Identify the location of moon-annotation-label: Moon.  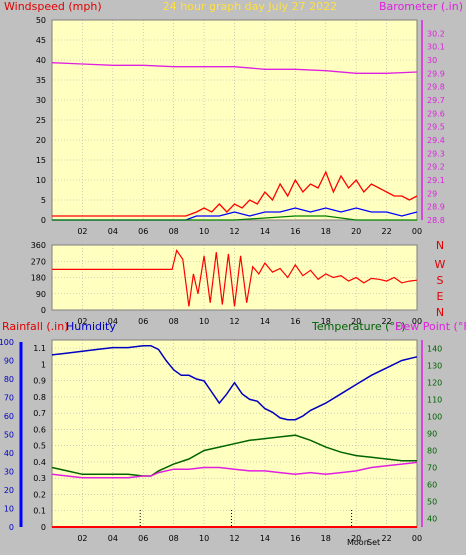
(358, 542).